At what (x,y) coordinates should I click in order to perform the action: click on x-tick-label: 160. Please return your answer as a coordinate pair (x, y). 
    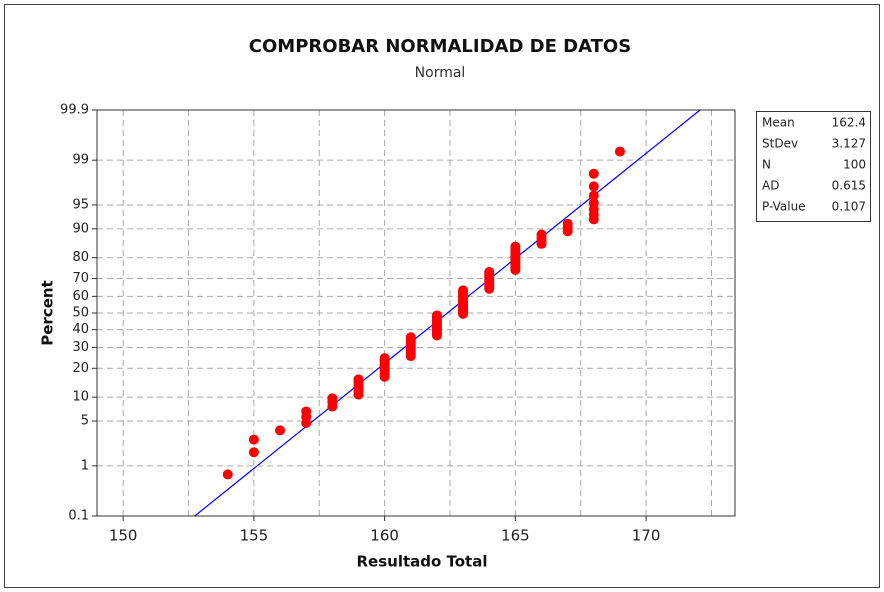
    Looking at the image, I should click on (384, 536).